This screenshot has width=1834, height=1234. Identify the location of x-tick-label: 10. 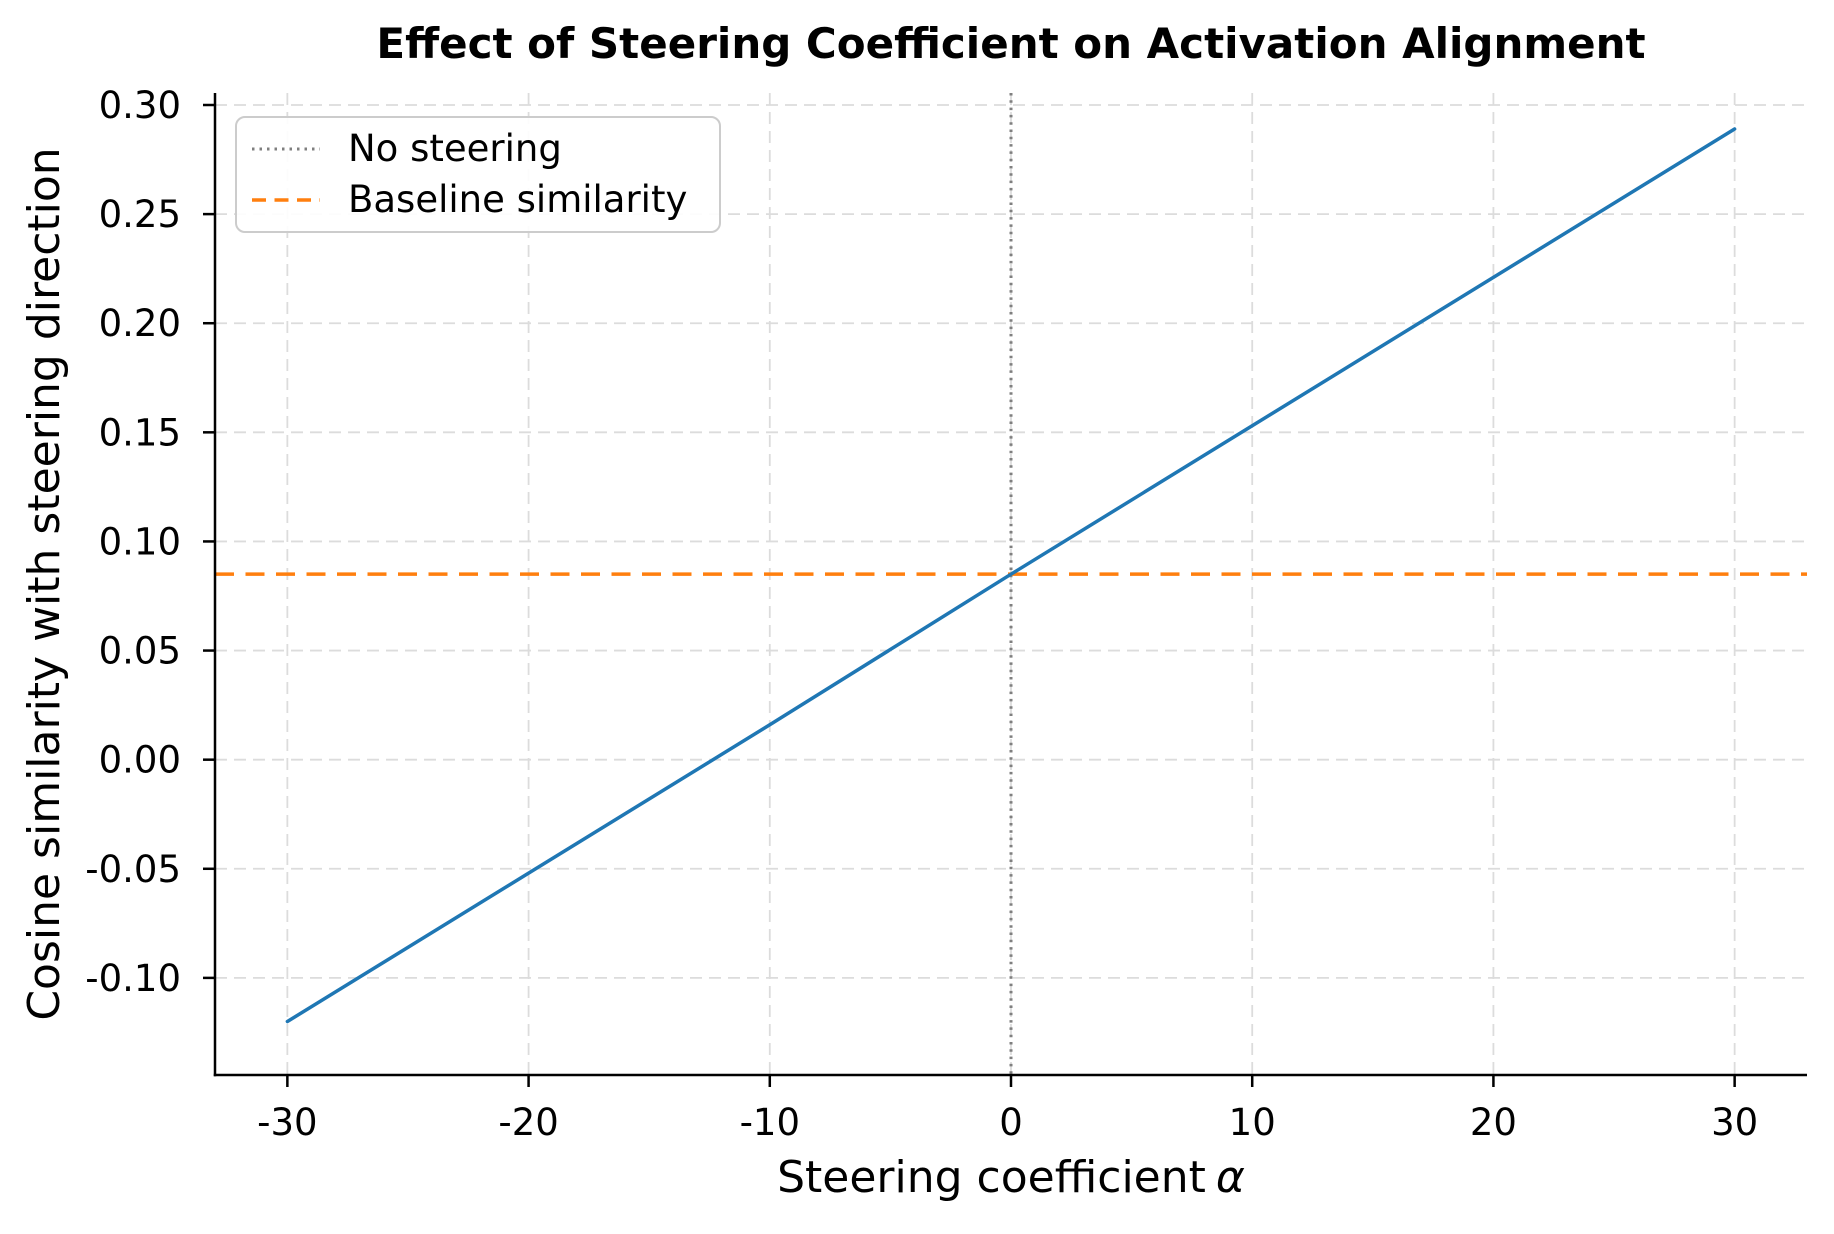
(1252, 1122).